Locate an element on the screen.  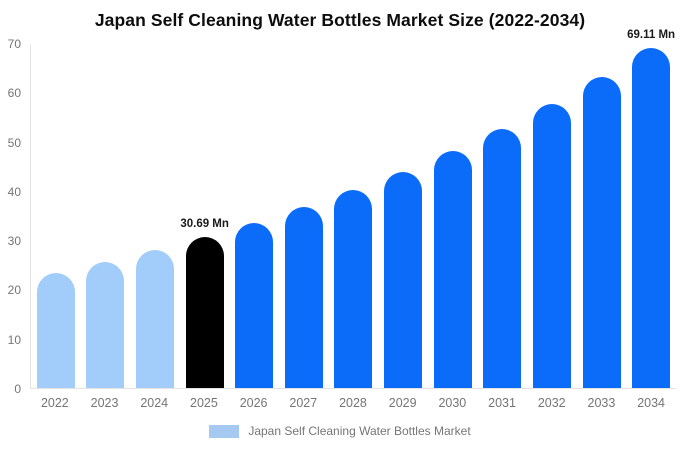
x-tick-label: 2034 is located at coordinates (651, 403).